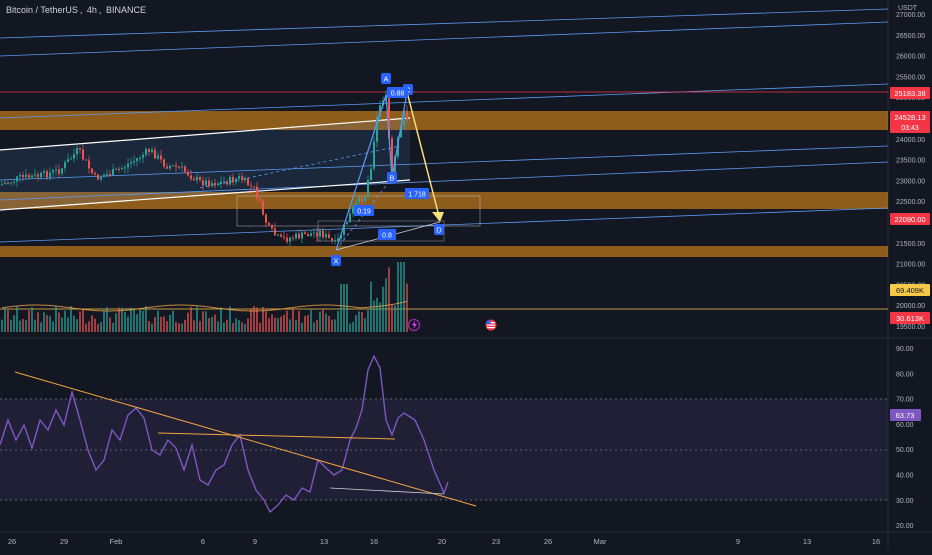  I want to click on ratio-label-bc-text: 0.88, so click(398, 94).